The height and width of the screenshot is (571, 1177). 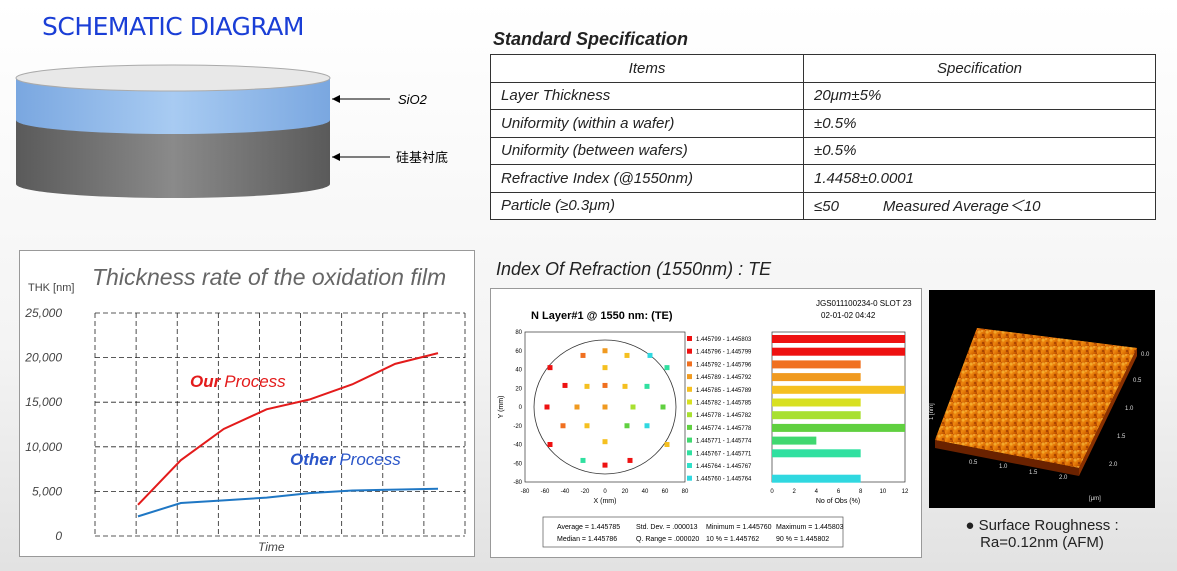 What do you see at coordinates (517, 464) in the screenshot?
I see `map-y-tick: -60` at bounding box center [517, 464].